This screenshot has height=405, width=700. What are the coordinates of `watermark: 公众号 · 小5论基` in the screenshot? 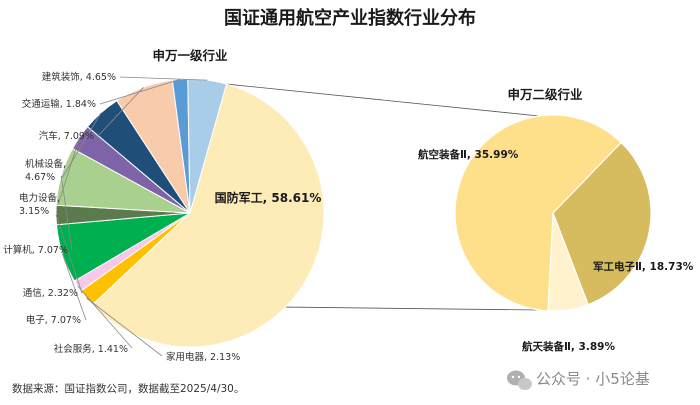 It's located at (578, 380).